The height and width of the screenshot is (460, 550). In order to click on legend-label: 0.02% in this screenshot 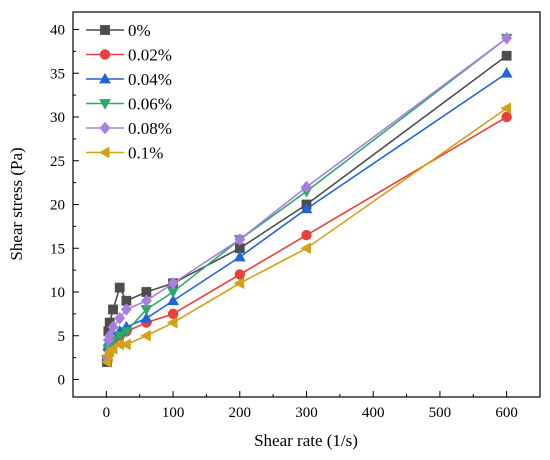, I will do `click(150, 55)`.